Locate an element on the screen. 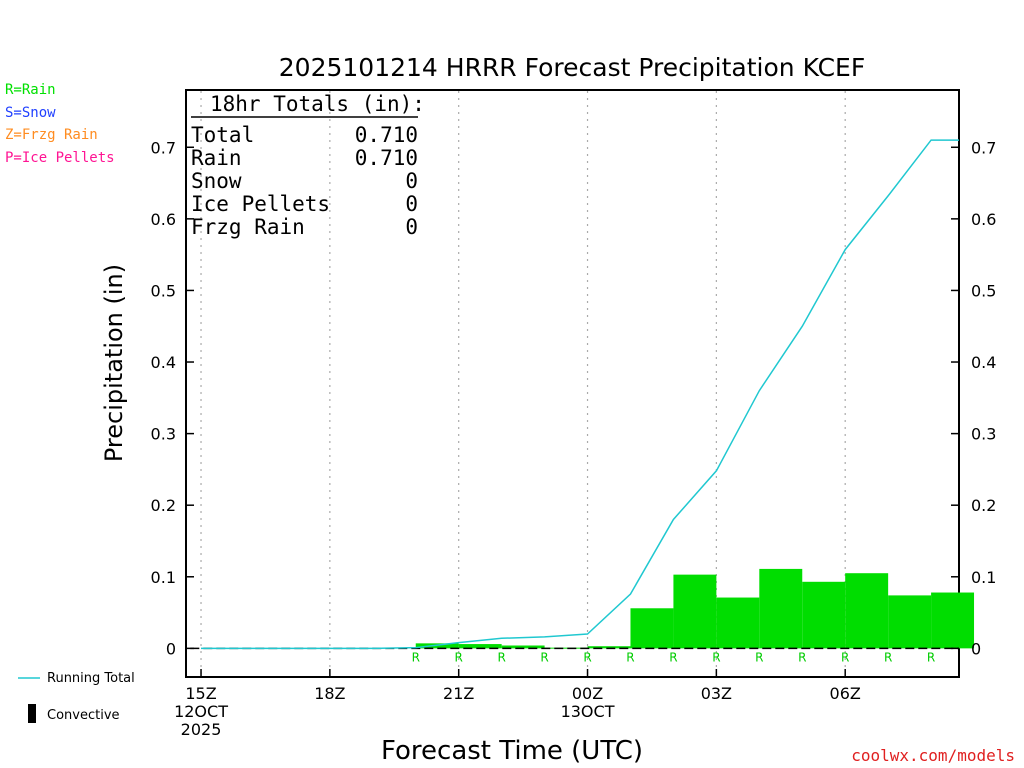 This screenshot has width=1024, height=768. y-tick-label-left-0: 0 is located at coordinates (171, 648).